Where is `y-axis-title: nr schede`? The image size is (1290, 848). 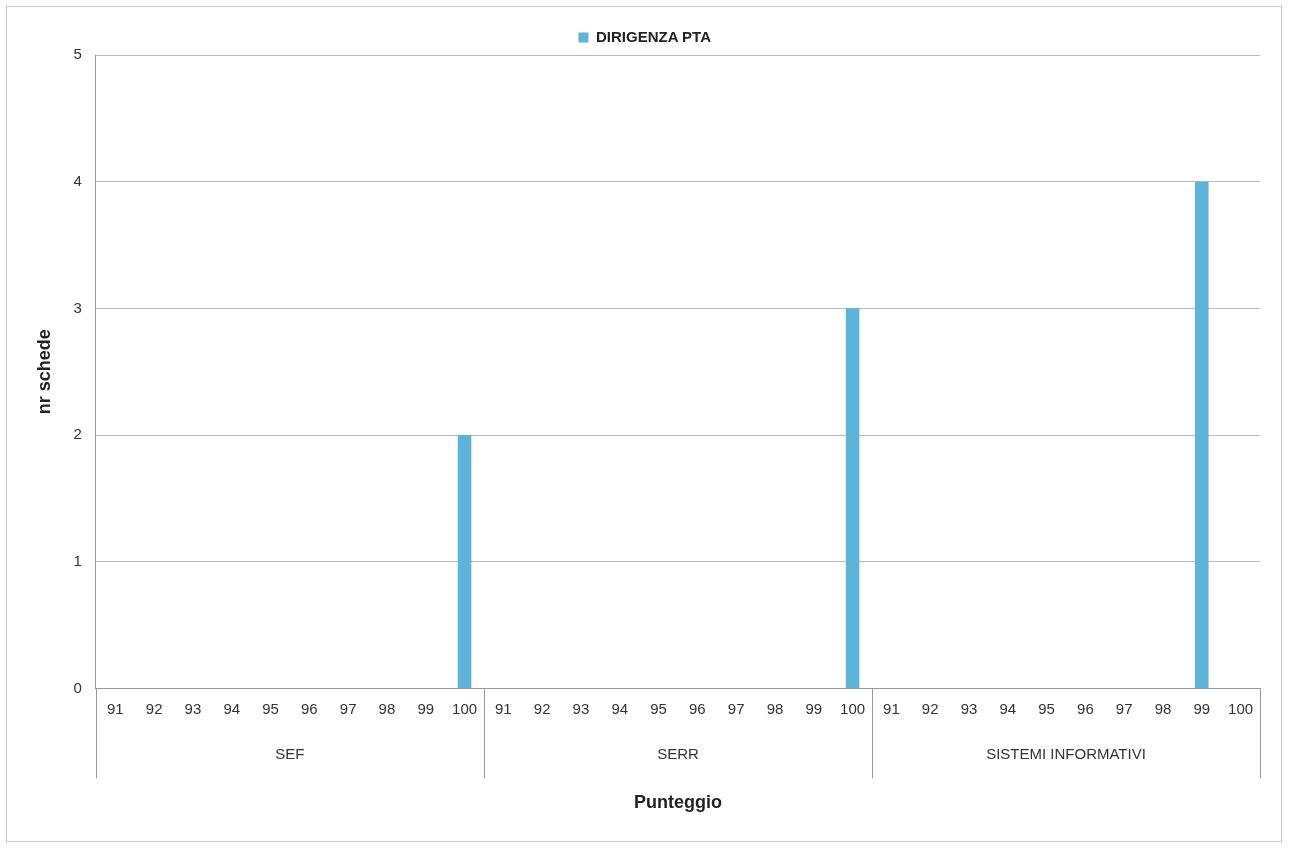
y-axis-title: nr schede is located at coordinates (43, 372).